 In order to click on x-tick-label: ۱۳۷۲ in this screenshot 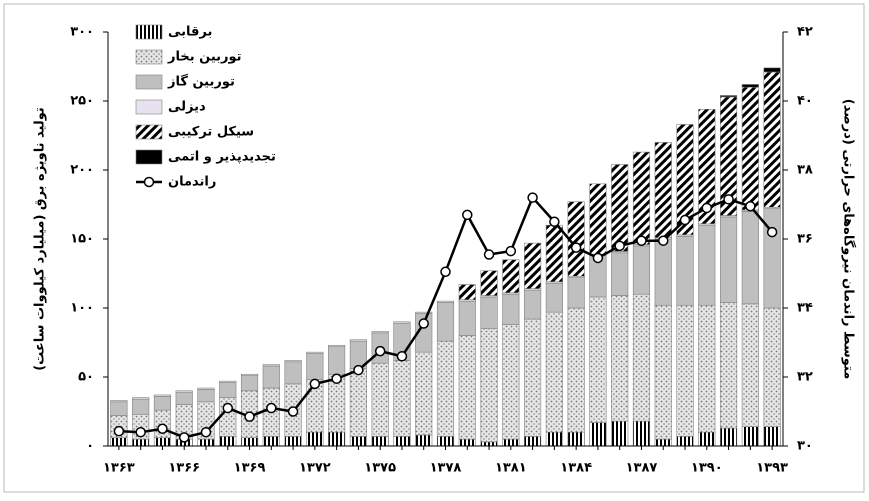, I will do `click(315, 468)`.